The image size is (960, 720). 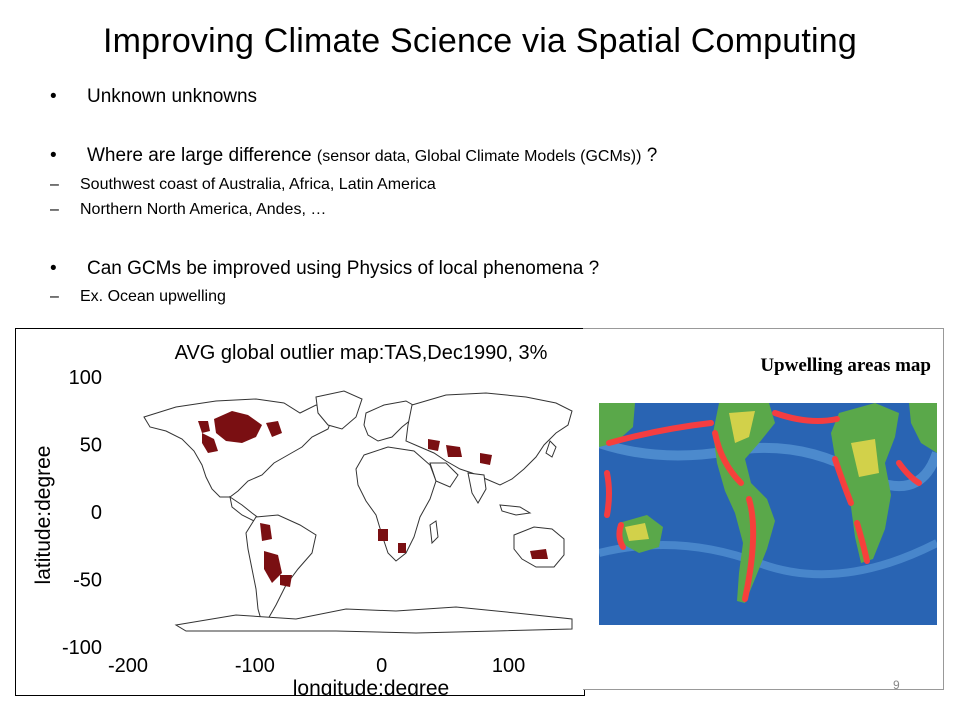 I want to click on x-tick-label: -100, so click(x=255, y=666).